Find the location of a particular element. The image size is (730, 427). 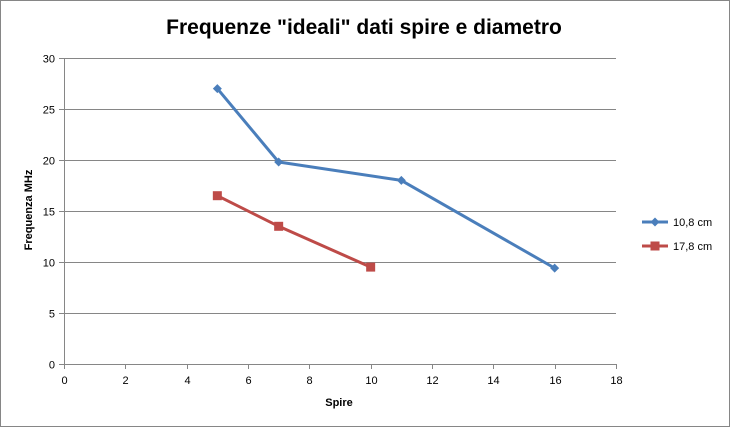

legend: 10,8 cm 17,8 cm is located at coordinates (677, 235).